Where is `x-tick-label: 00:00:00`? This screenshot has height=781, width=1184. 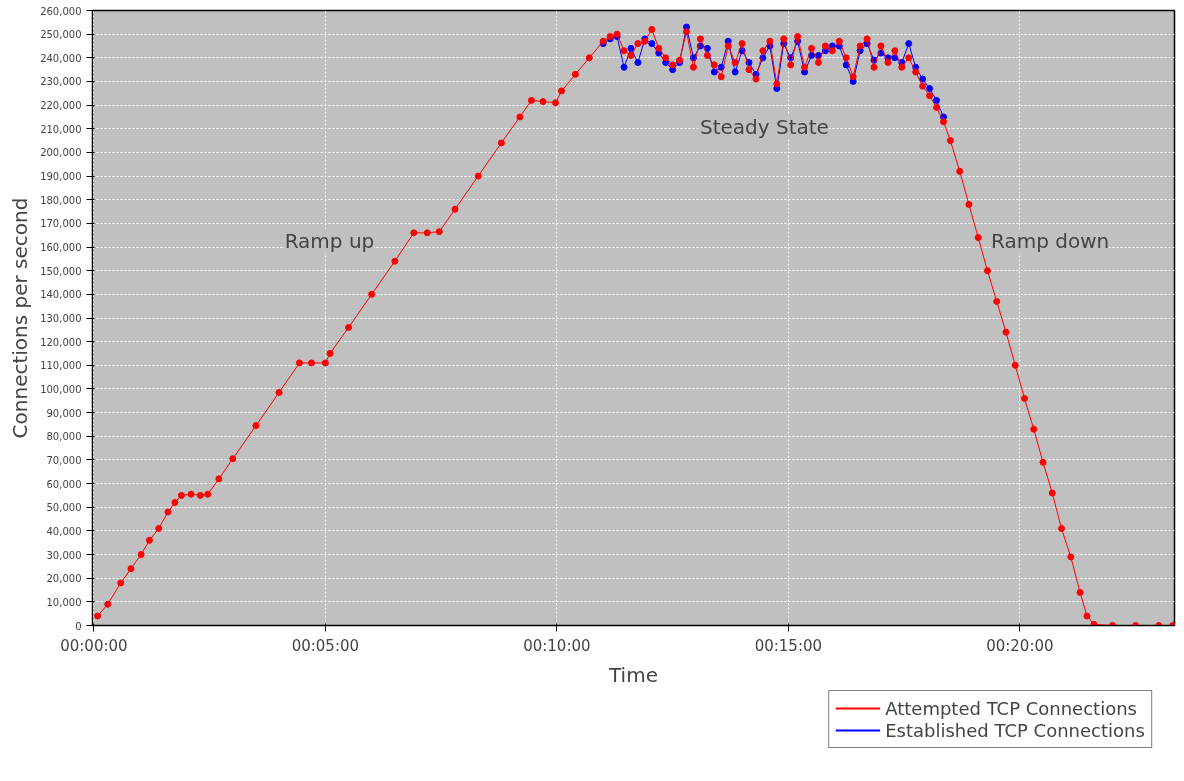 x-tick-label: 00:00:00 is located at coordinates (94, 645).